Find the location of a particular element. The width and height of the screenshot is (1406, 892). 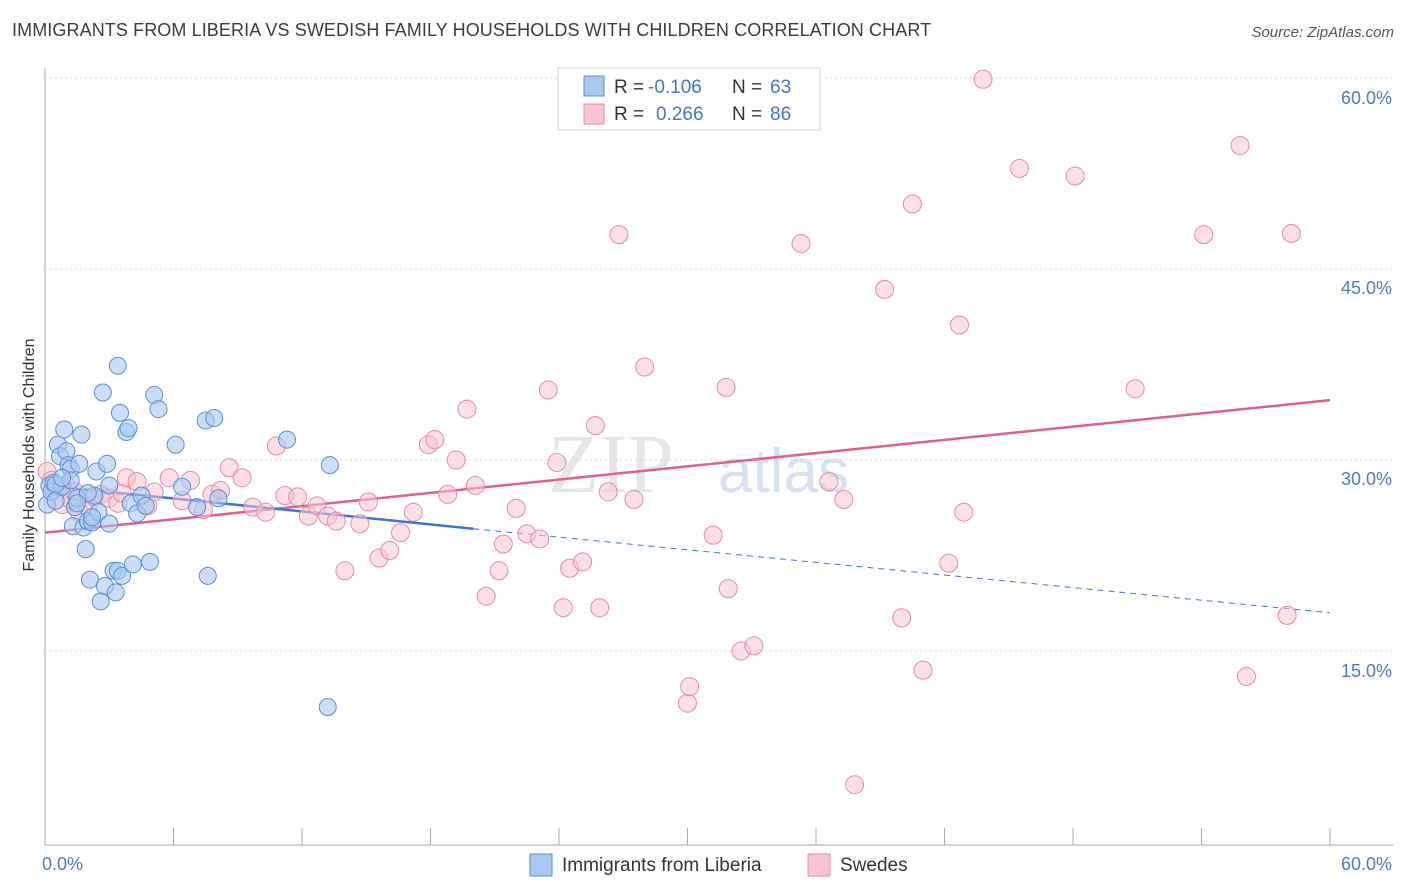

bottom-legend-swatch-swedes is located at coordinates (819, 865).